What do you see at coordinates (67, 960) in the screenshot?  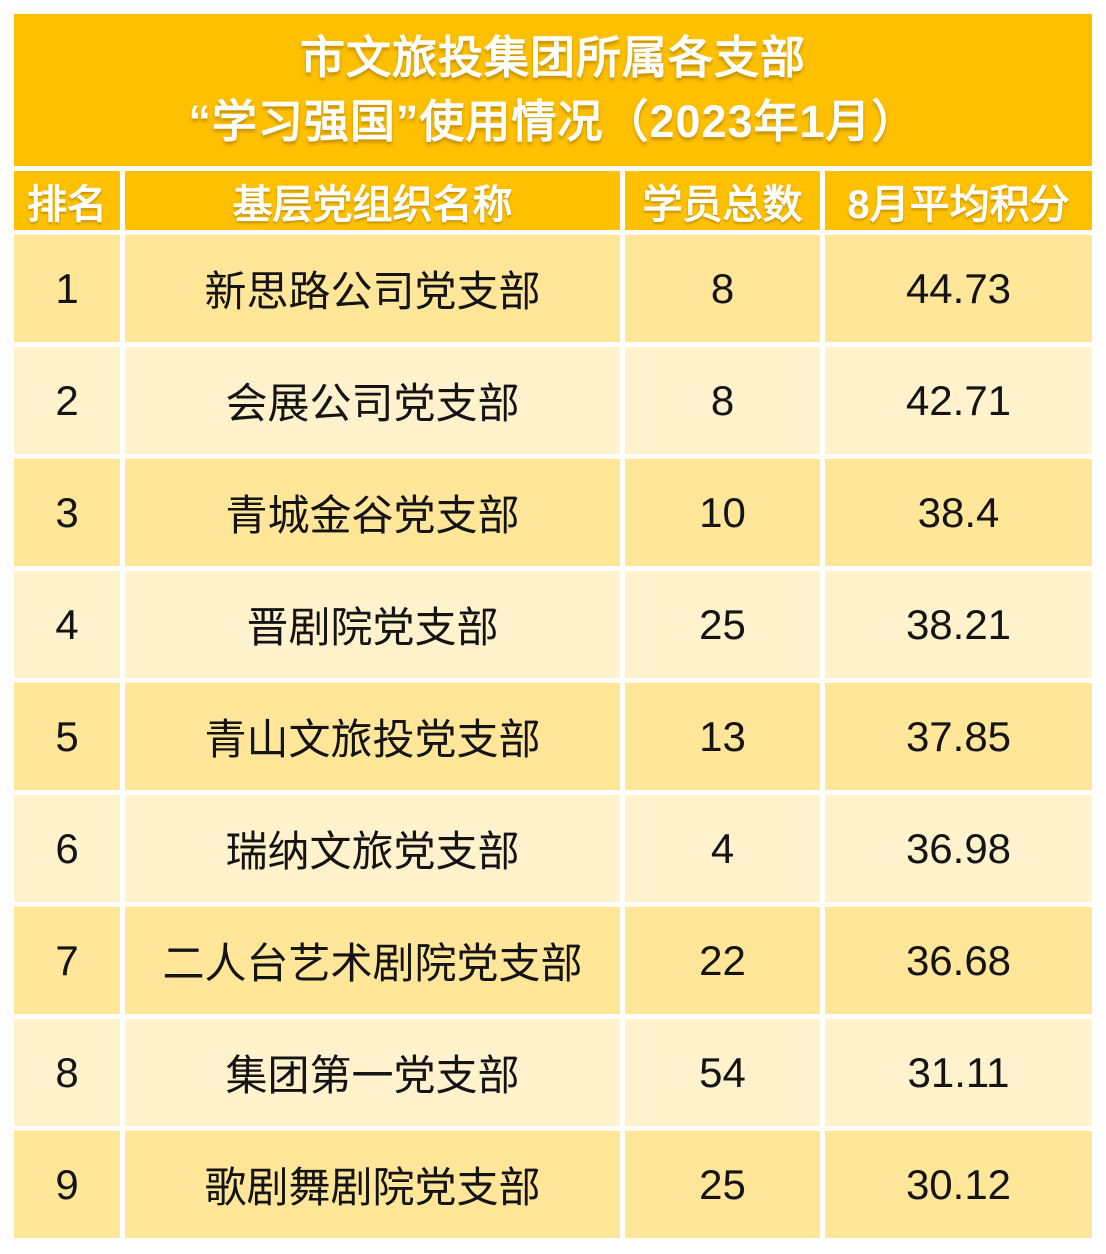 I see `table-cell-rank: 7` at bounding box center [67, 960].